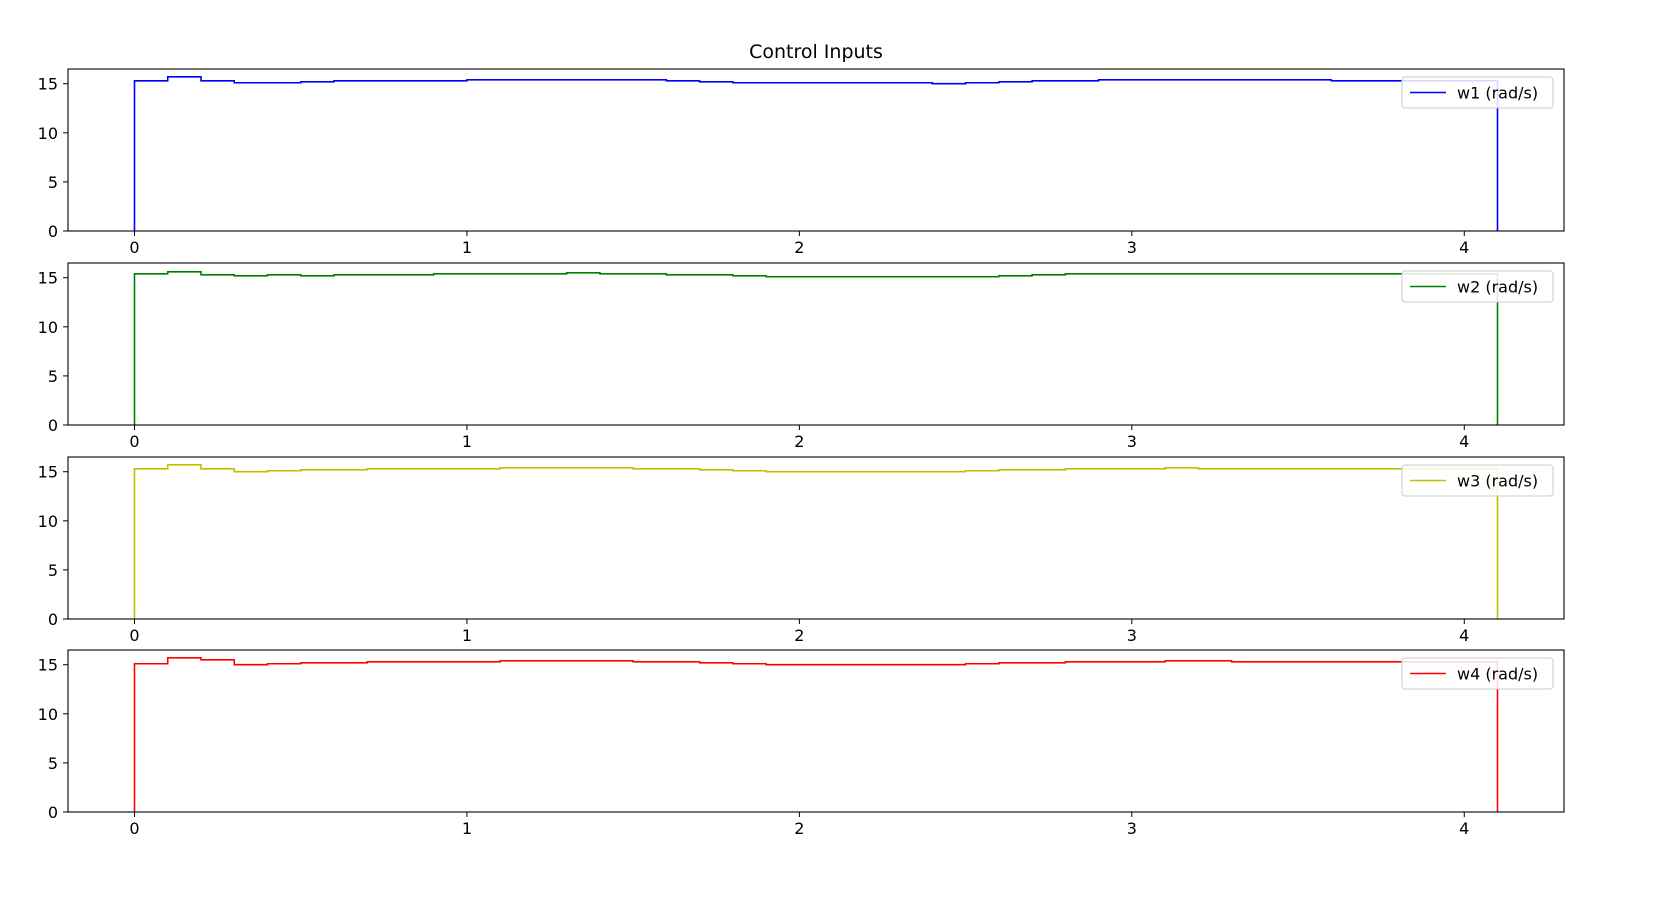 This screenshot has width=1660, height=906. I want to click on legend-label: w2 (rad/s), so click(1497, 287).